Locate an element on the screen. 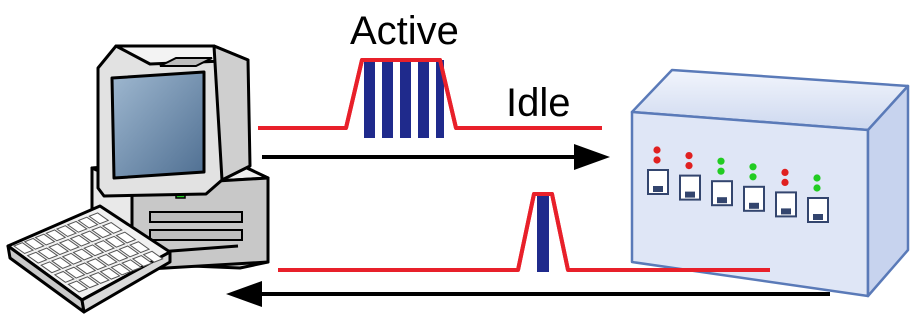  outgoing-arrow is located at coordinates (436, 157).